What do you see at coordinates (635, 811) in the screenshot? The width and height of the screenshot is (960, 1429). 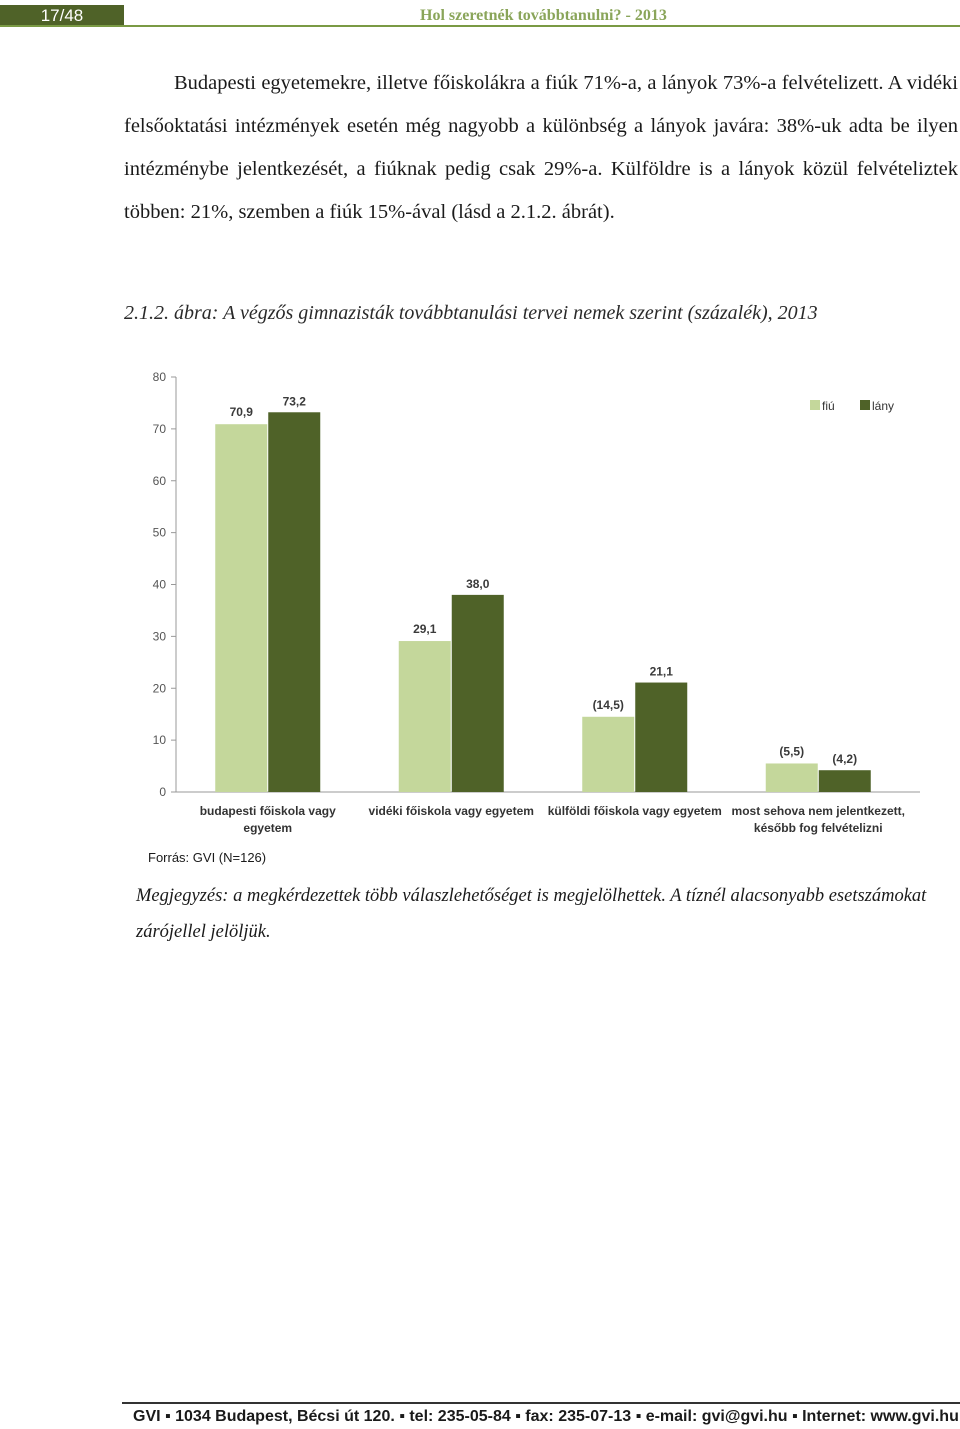 I see `x-category-label: külföldi főiskola vagy egyetem` at bounding box center [635, 811].